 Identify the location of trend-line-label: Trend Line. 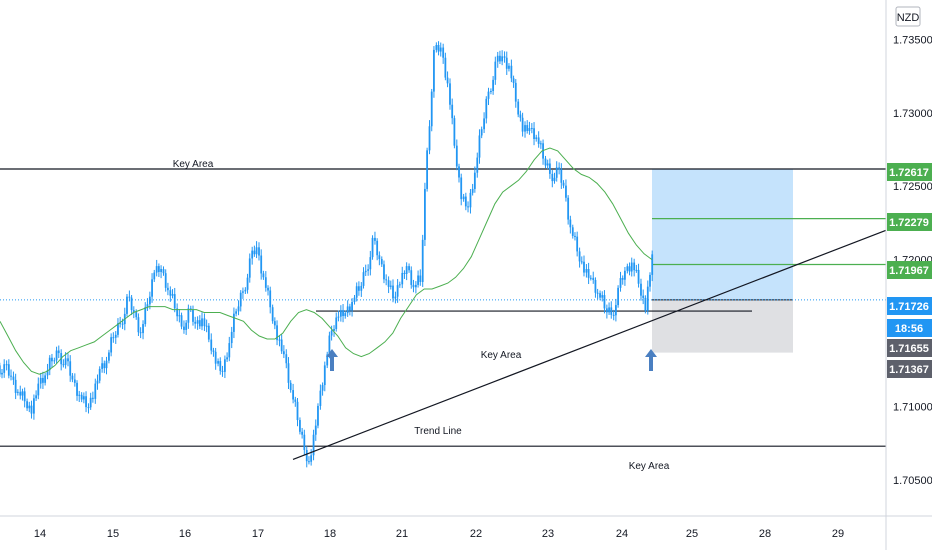
(438, 431).